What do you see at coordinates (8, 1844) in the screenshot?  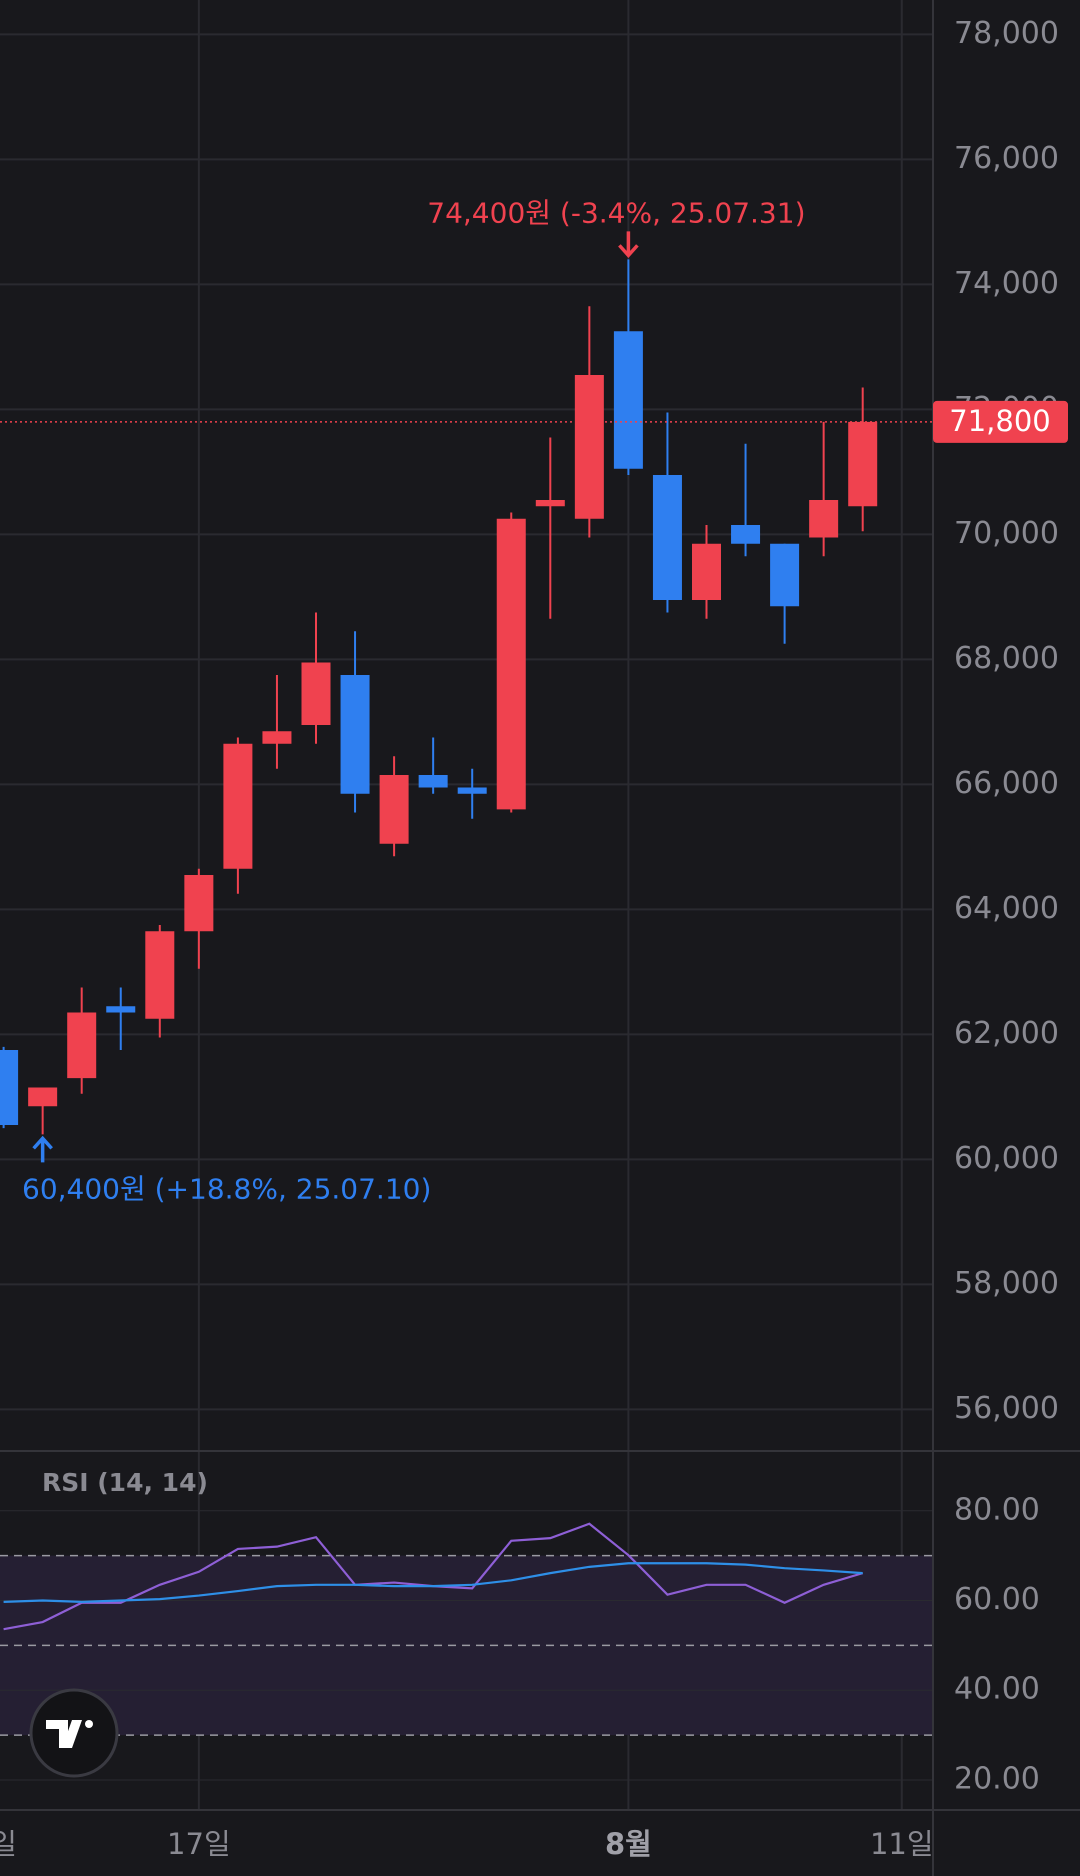 I see `x-tick-label: 일` at bounding box center [8, 1844].